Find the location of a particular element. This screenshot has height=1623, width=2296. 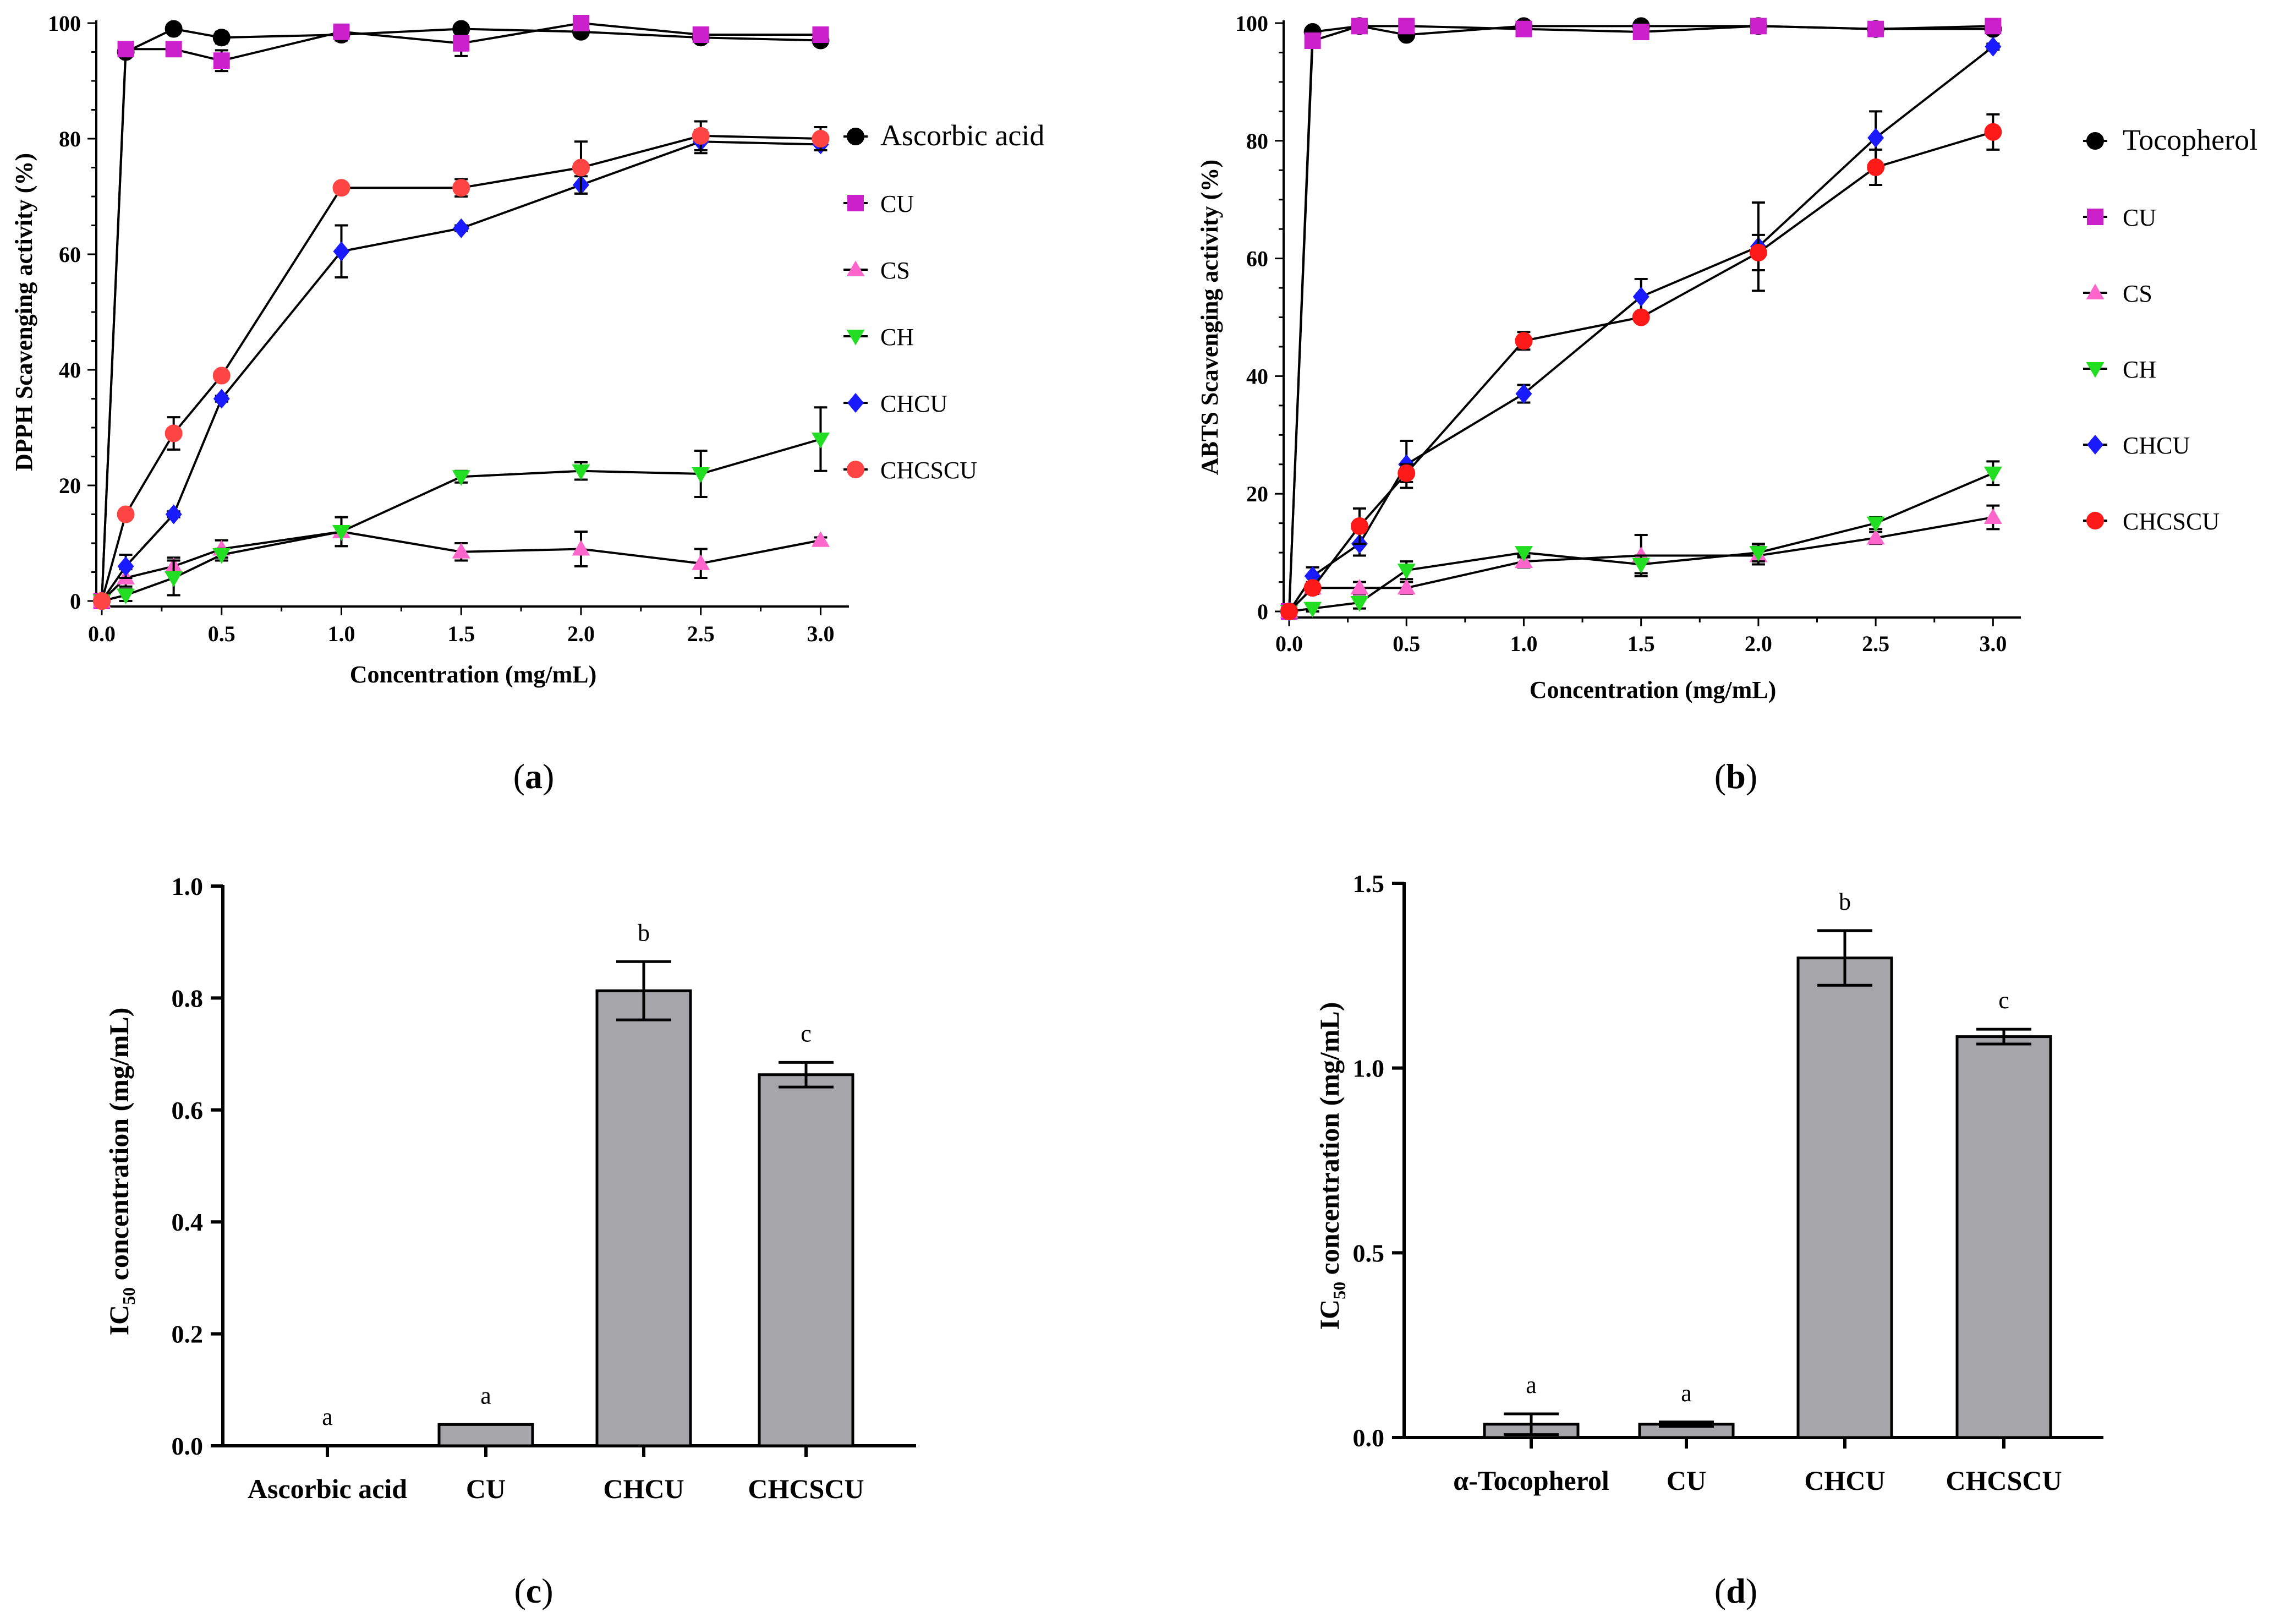

y-tick-label: 1.5 is located at coordinates (1369, 884).